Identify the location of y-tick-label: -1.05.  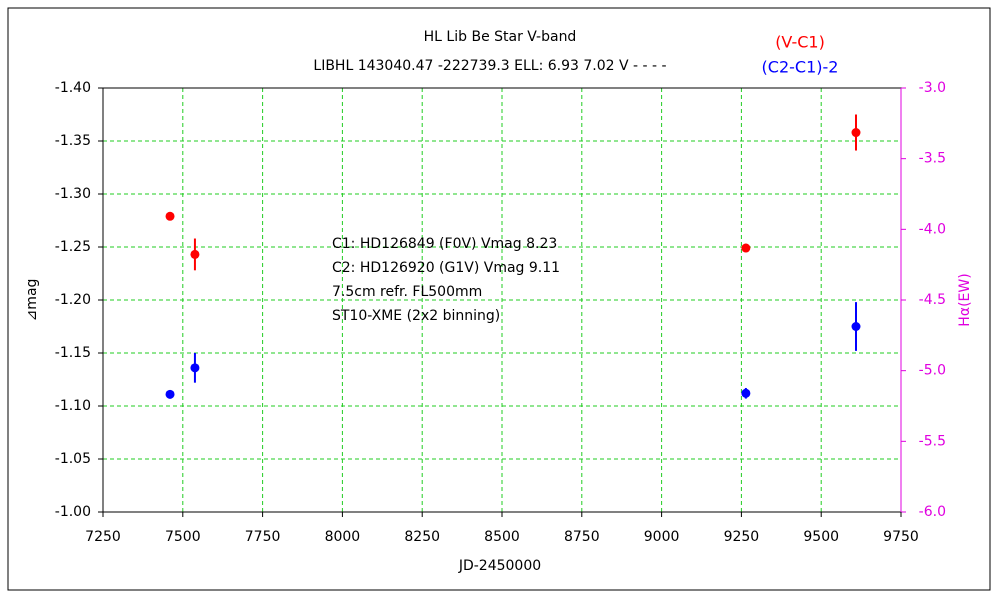
(73, 459).